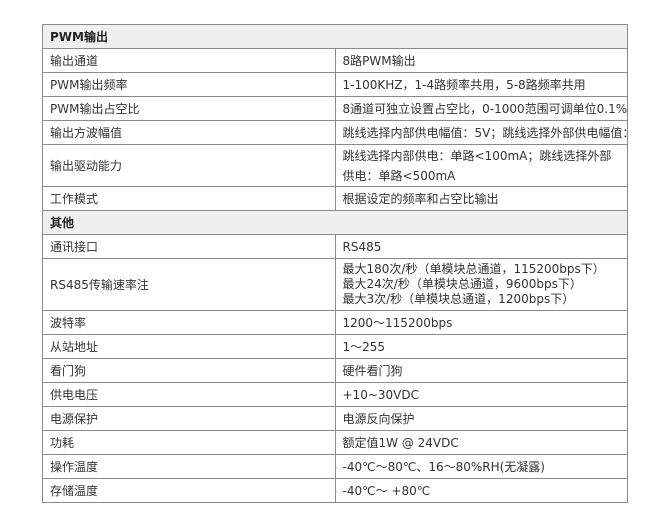 The height and width of the screenshot is (512, 666). I want to click on table-row: 操作温度 -40℃～80℃、16～80%RH(无凝露), so click(335, 466).